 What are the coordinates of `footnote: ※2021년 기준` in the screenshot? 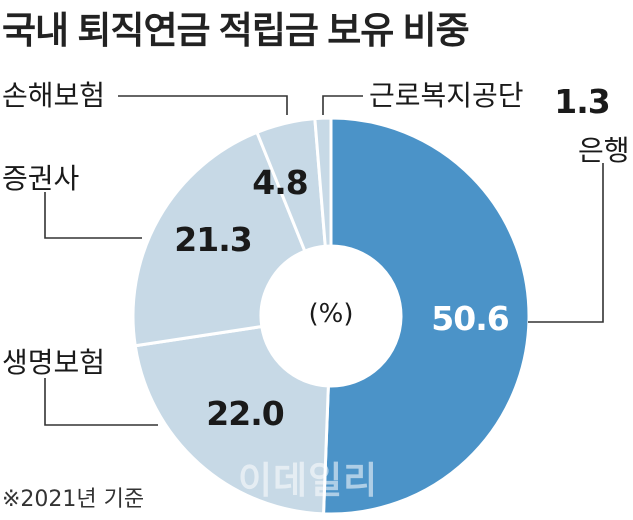 It's located at (73, 499).